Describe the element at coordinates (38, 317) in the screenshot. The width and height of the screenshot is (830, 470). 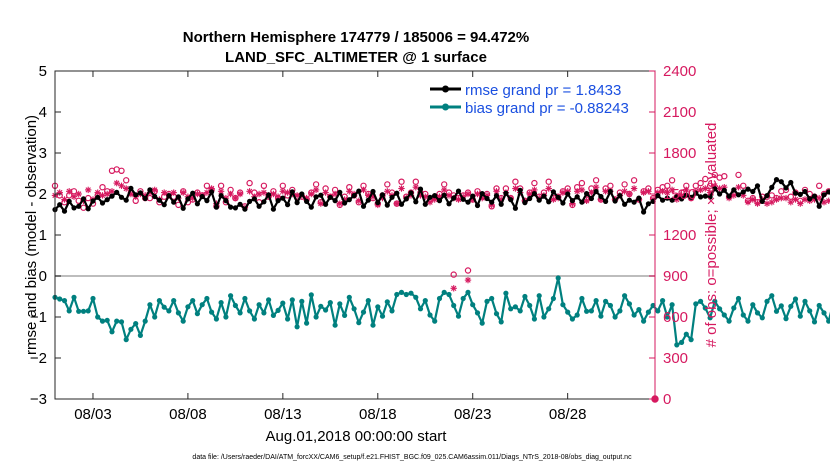
I see `y-tick-label: −1` at that location.